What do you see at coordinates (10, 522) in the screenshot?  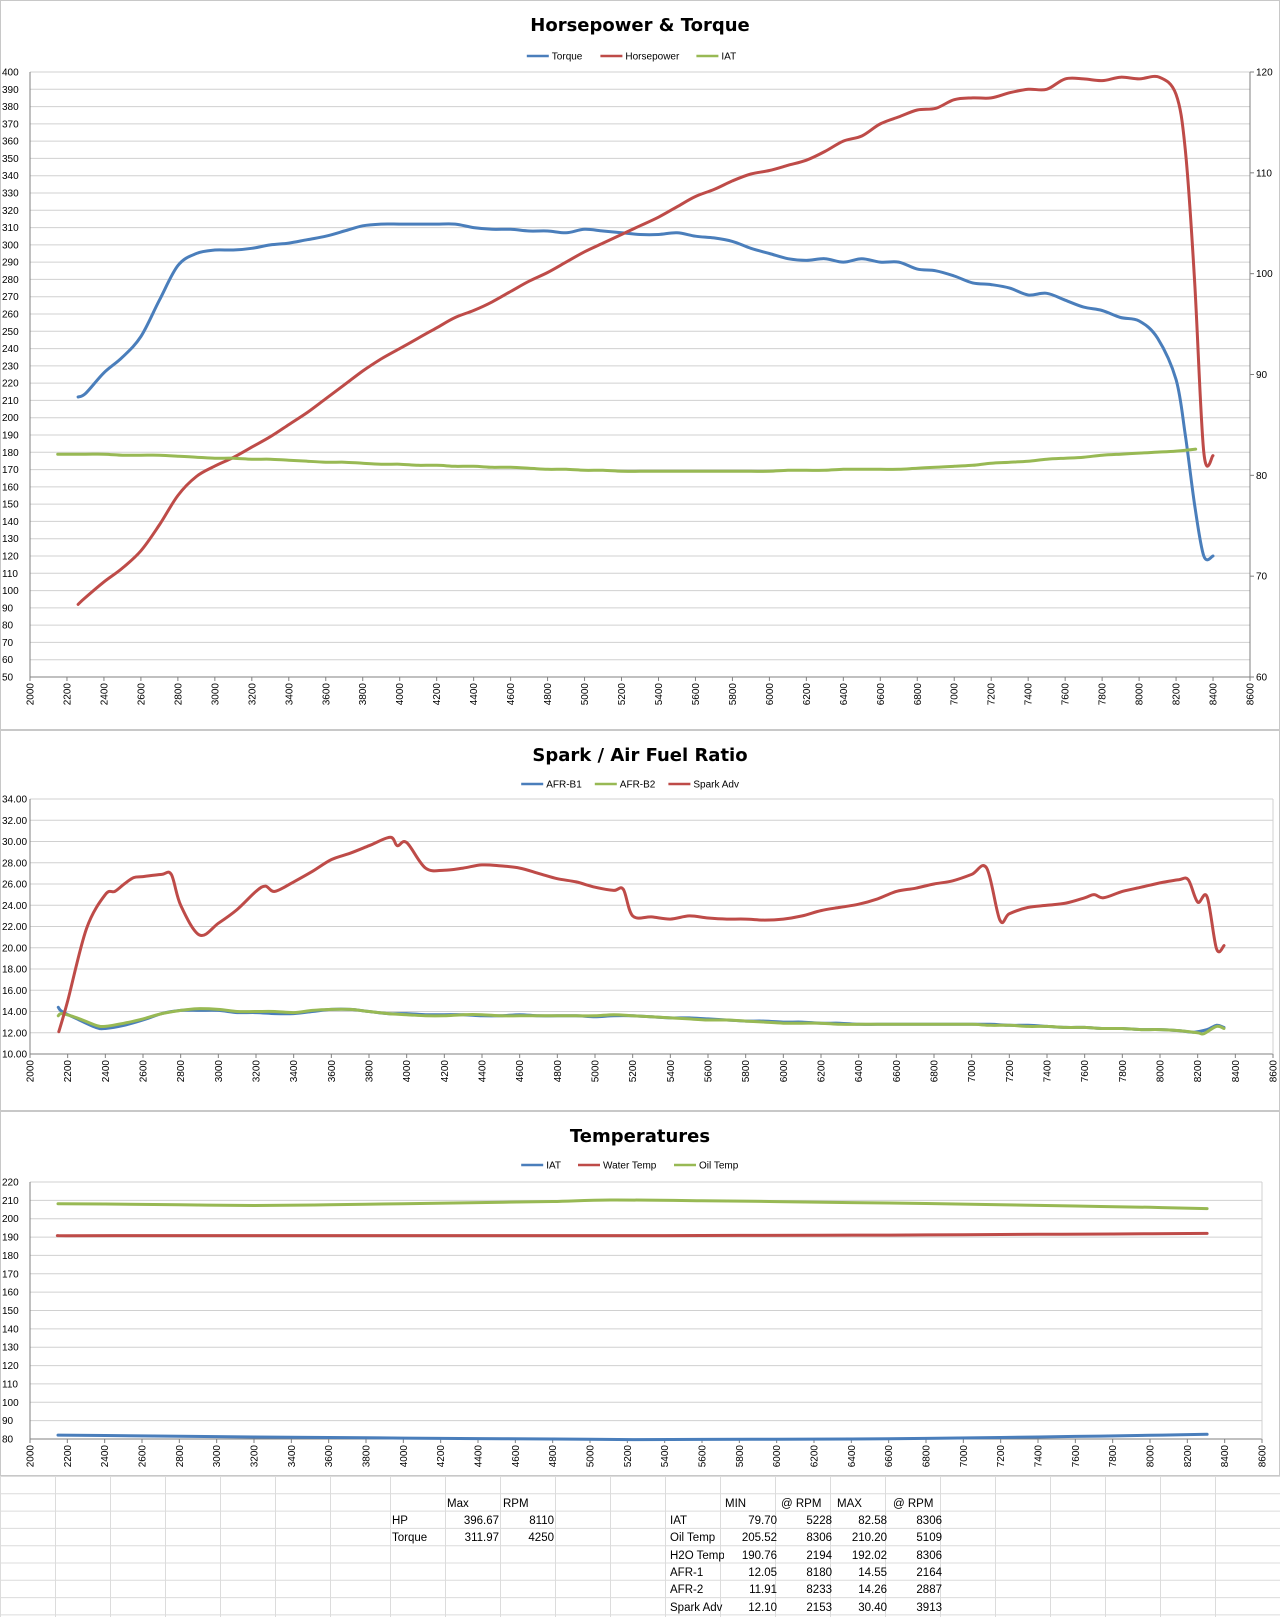 I see `y-tick-label: 140` at bounding box center [10, 522].